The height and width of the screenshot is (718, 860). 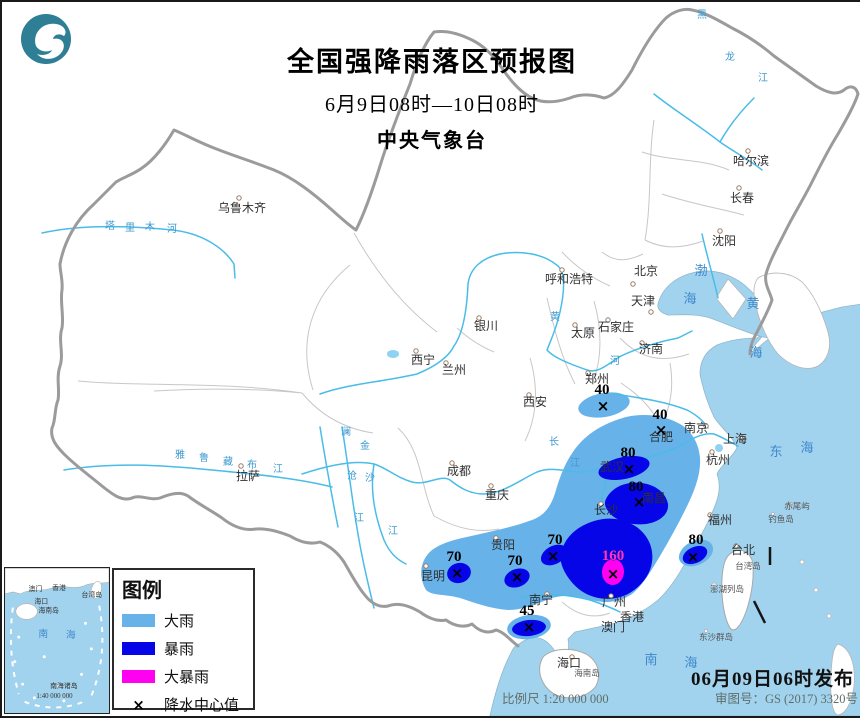 What do you see at coordinates (506, 323) in the screenshot?
I see `yellow-river` at bounding box center [506, 323].